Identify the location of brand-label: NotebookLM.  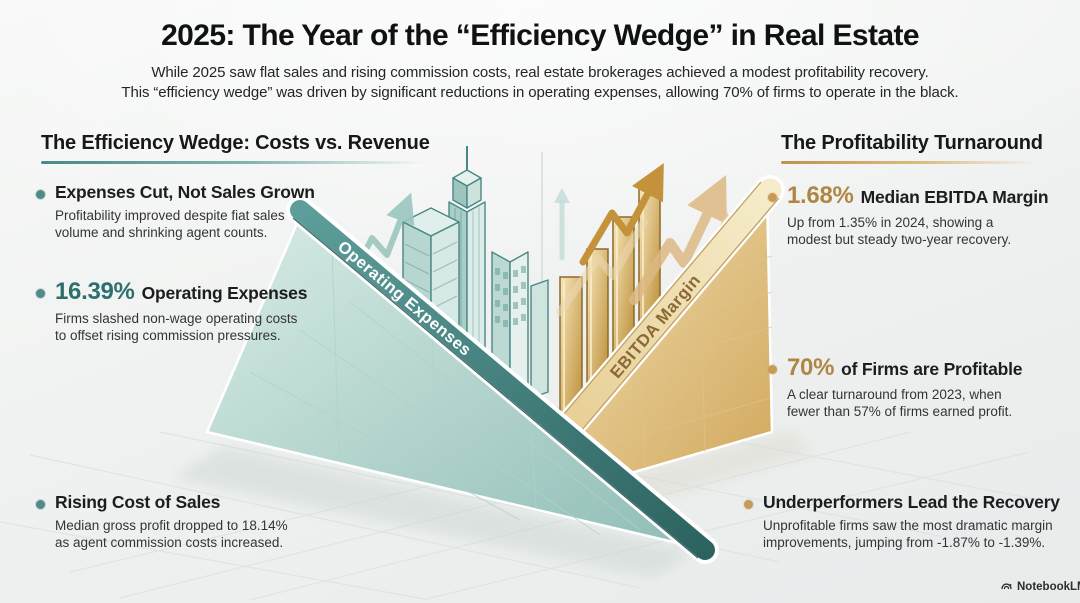
(1048, 586).